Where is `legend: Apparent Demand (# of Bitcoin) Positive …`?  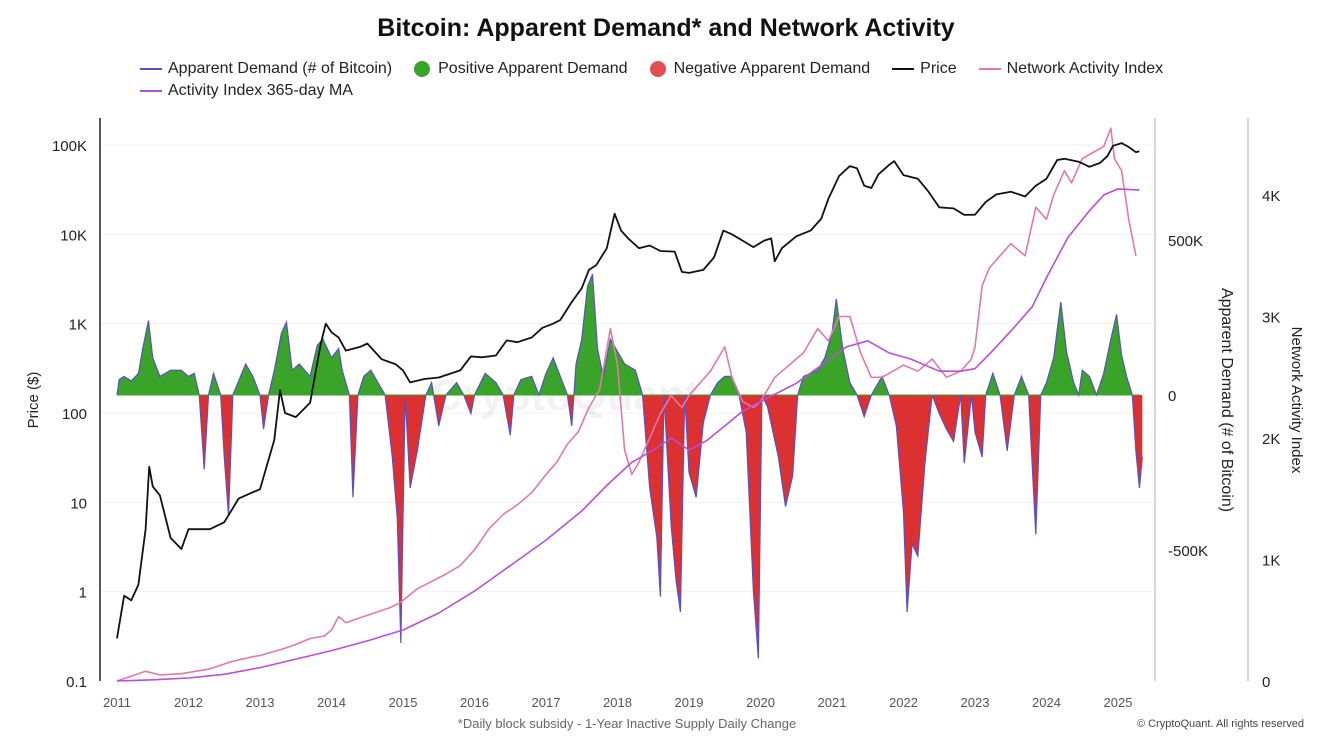 legend: Apparent Demand (# of Bitcoin) Positive … is located at coordinates (690, 80).